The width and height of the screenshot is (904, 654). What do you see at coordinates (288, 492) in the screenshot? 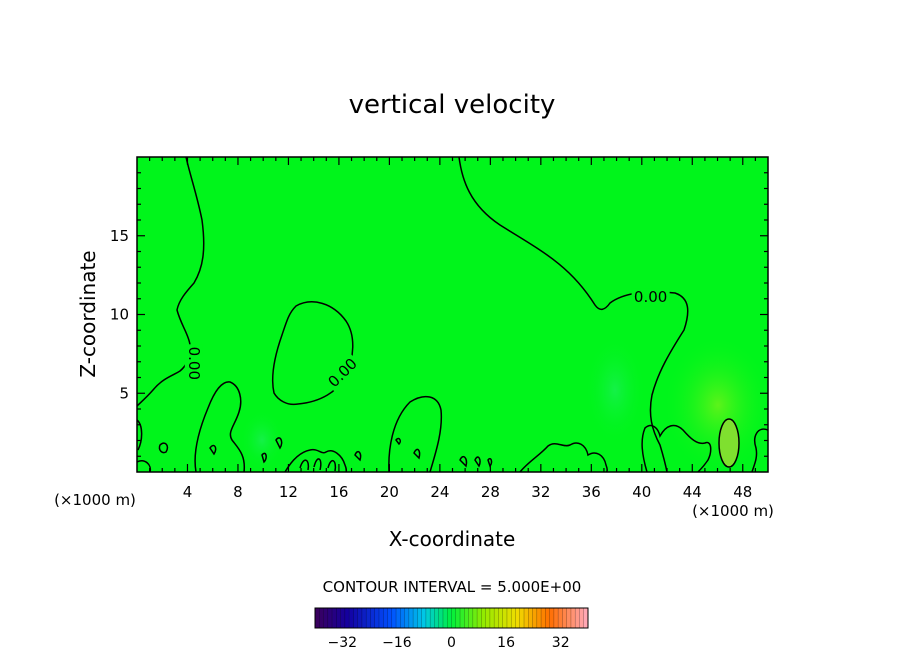
I see `x-tick-label: 12` at bounding box center [288, 492].